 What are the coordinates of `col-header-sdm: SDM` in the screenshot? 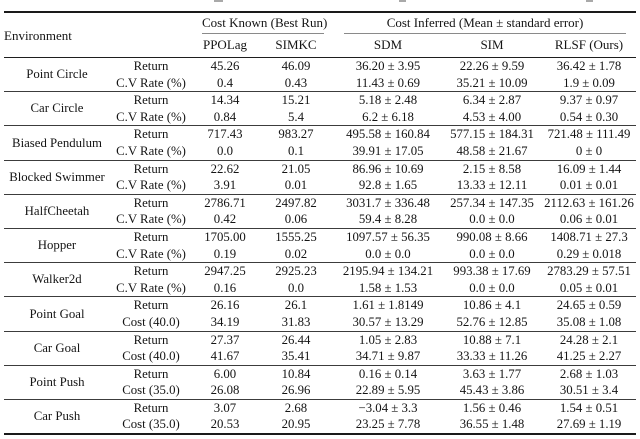 It's located at (388, 46).